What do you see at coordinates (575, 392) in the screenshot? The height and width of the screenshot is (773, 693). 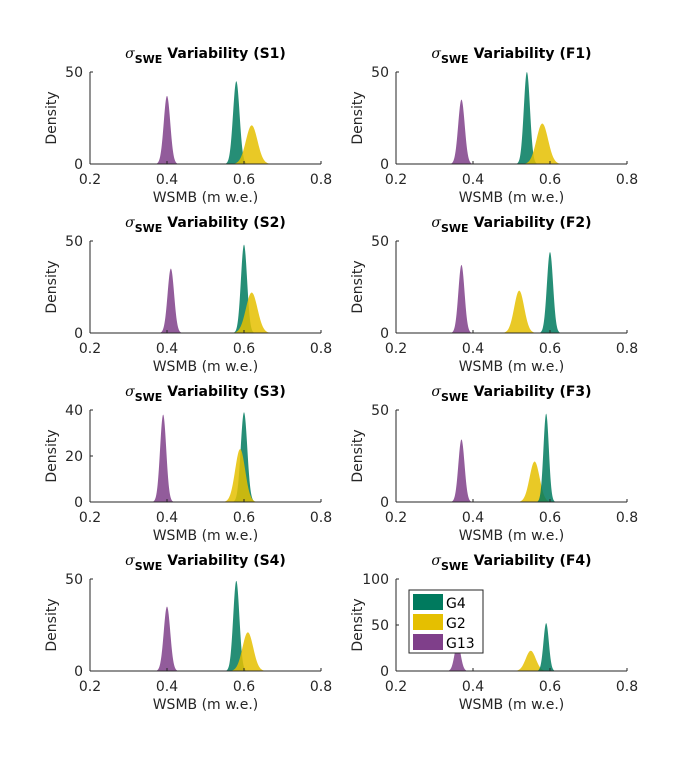 I see `title-tag: (F3)` at bounding box center [575, 392].